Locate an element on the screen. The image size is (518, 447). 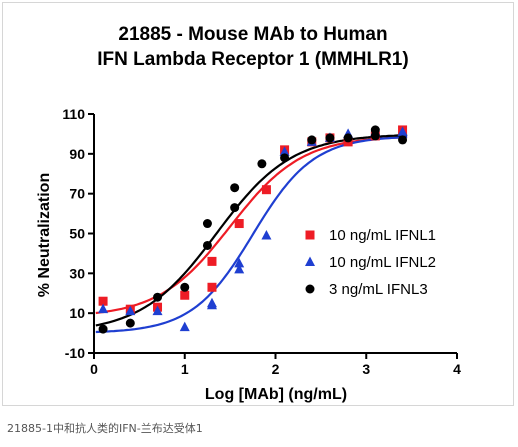
y-tick-label: 50 is located at coordinates (77, 234).